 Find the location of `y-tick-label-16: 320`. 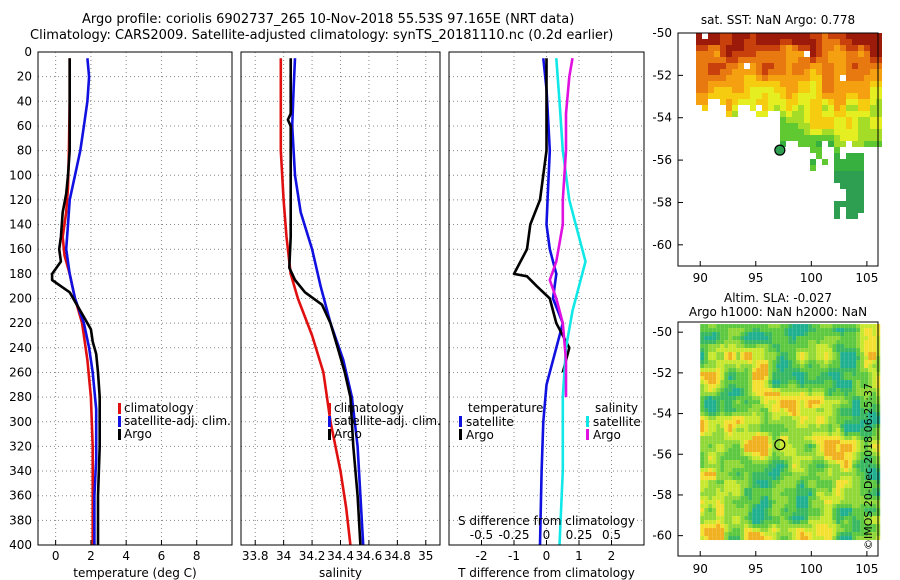

y-tick-label-16: 320 is located at coordinates (20, 446).